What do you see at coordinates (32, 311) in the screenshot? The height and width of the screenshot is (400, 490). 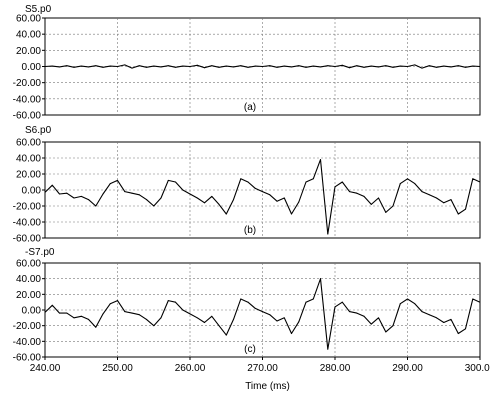 I see `y-tick-label: 0.00` at bounding box center [32, 311].